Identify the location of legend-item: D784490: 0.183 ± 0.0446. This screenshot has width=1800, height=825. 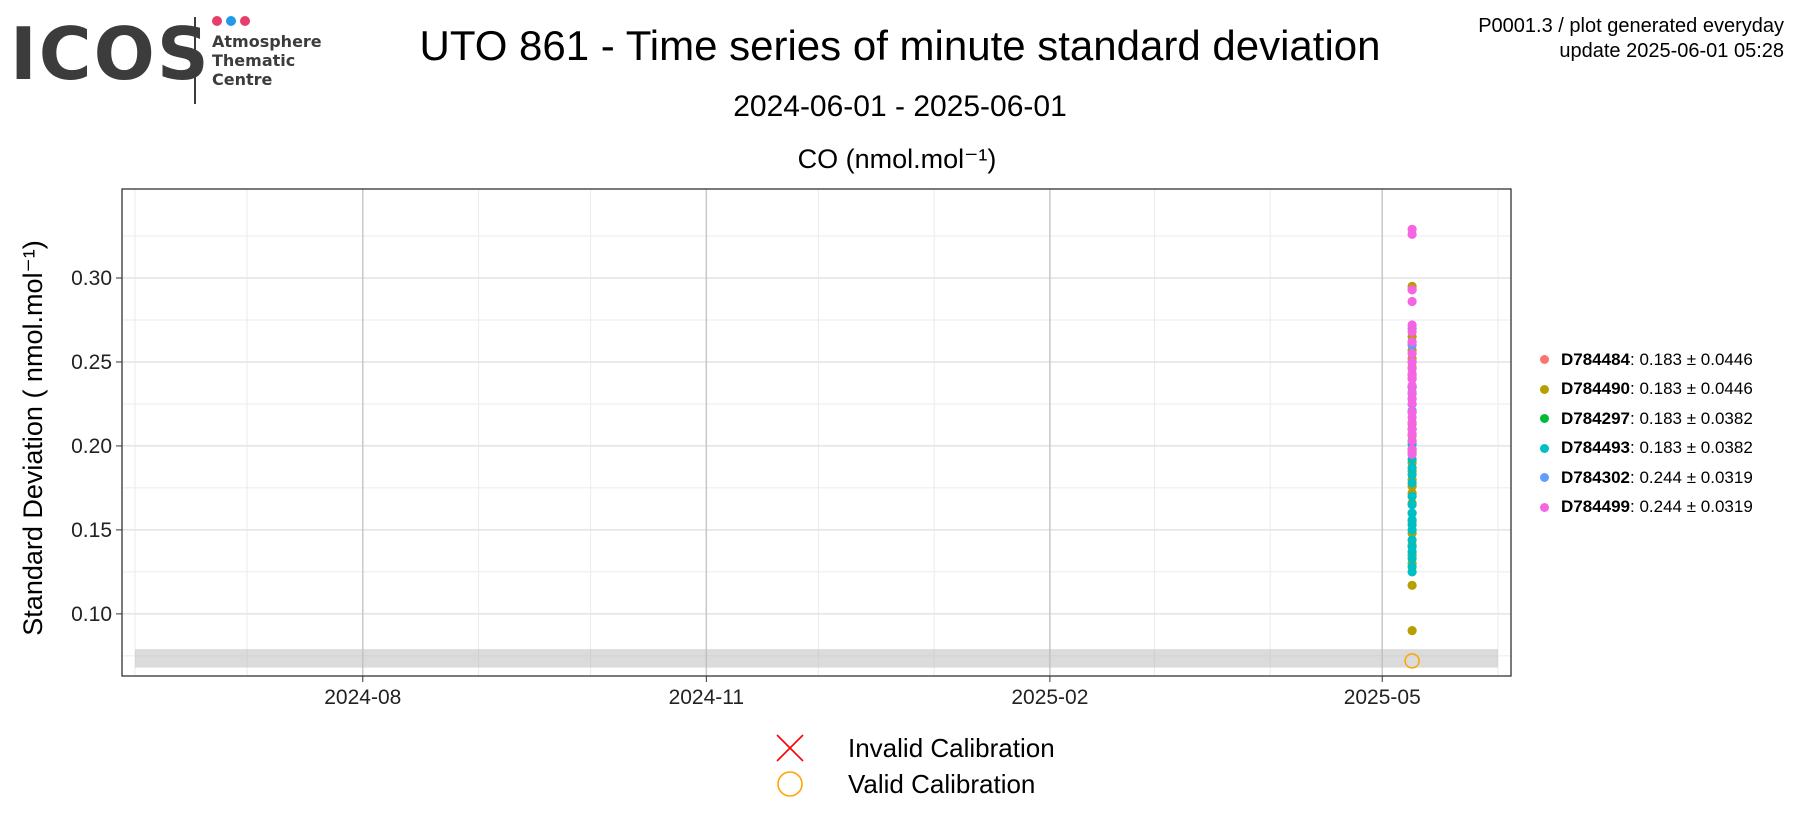
(1646, 390).